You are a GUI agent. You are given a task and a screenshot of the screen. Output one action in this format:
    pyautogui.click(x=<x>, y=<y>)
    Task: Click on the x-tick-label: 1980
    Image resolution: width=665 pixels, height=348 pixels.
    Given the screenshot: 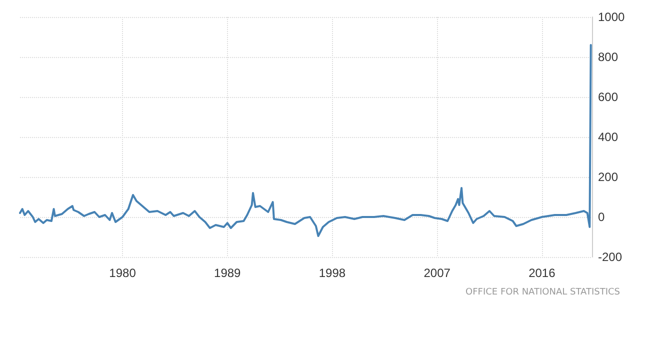 What is the action you would take?
    pyautogui.click(x=122, y=273)
    